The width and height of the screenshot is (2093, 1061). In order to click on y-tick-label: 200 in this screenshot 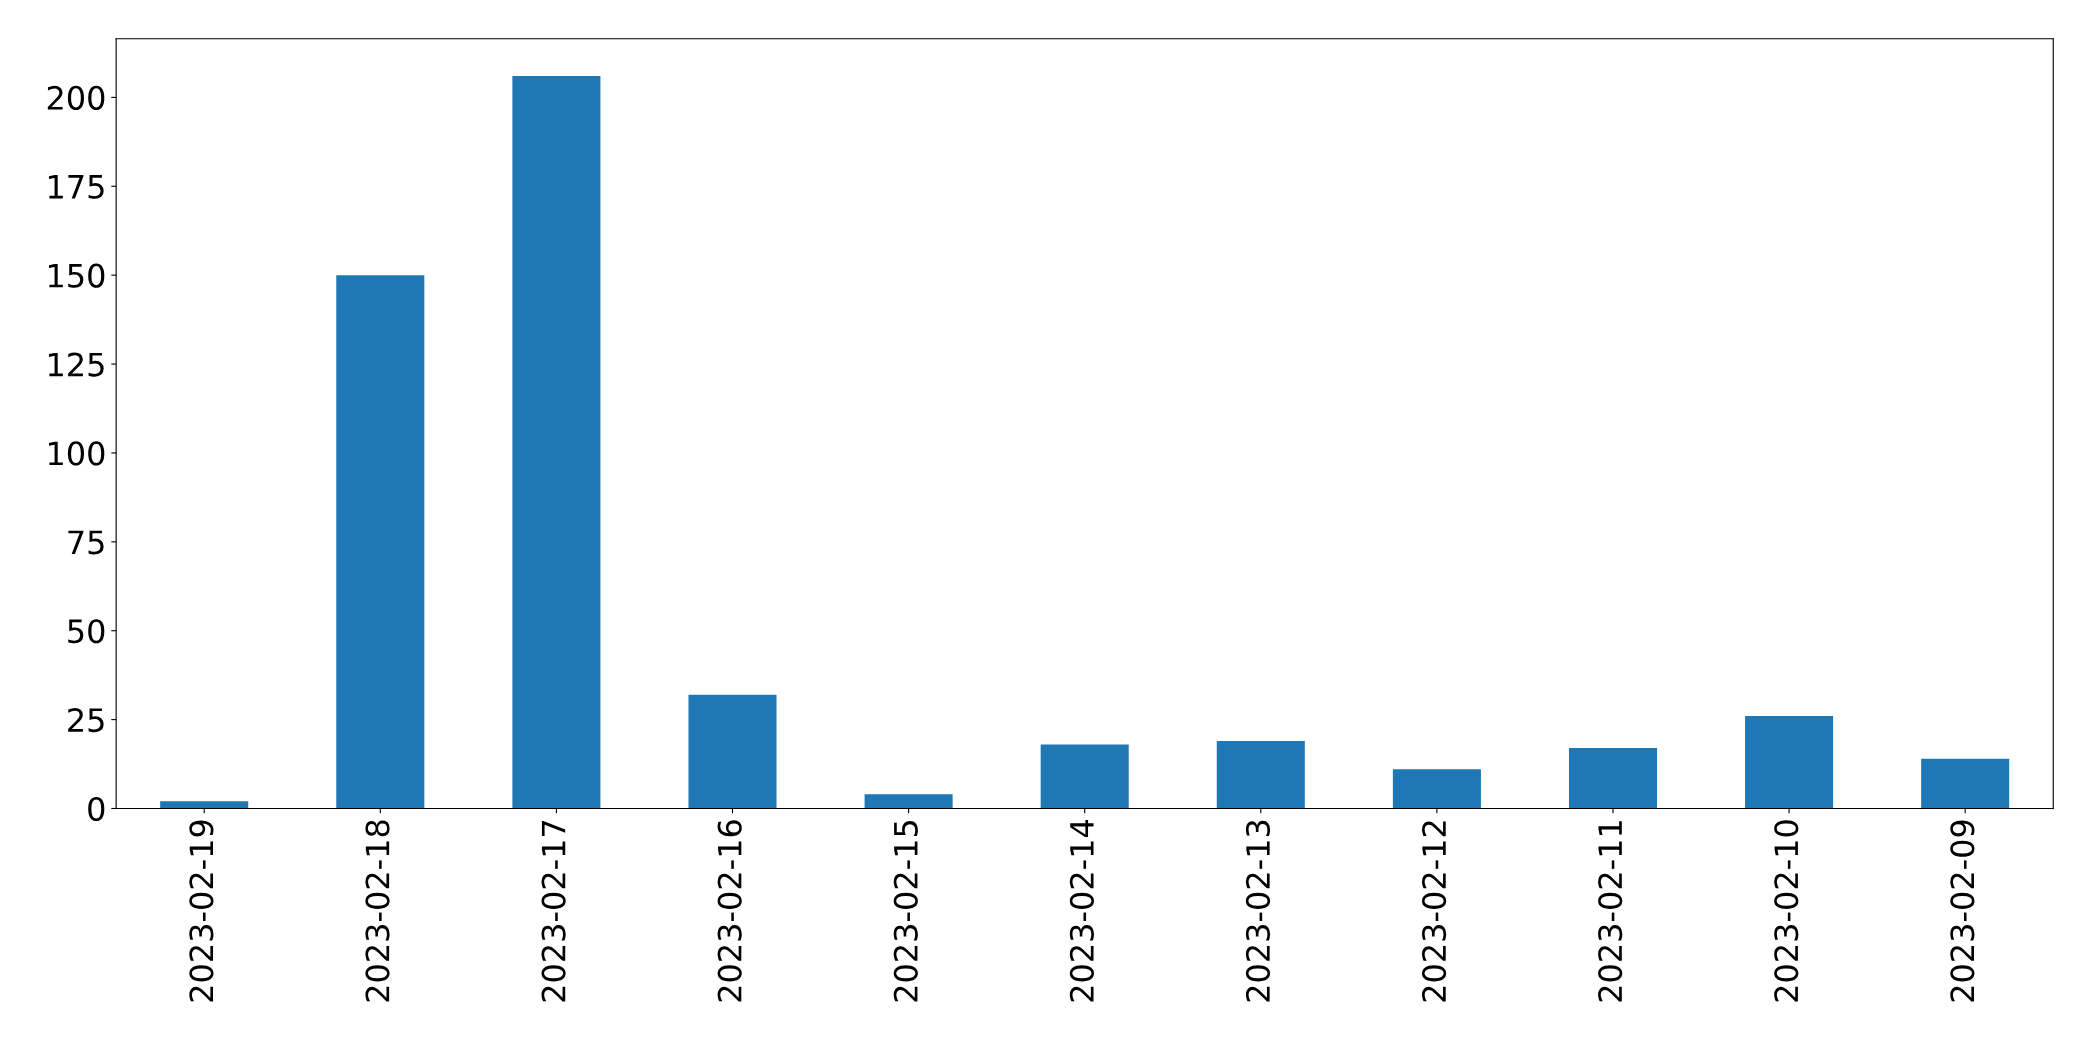, I will do `click(76, 97)`.